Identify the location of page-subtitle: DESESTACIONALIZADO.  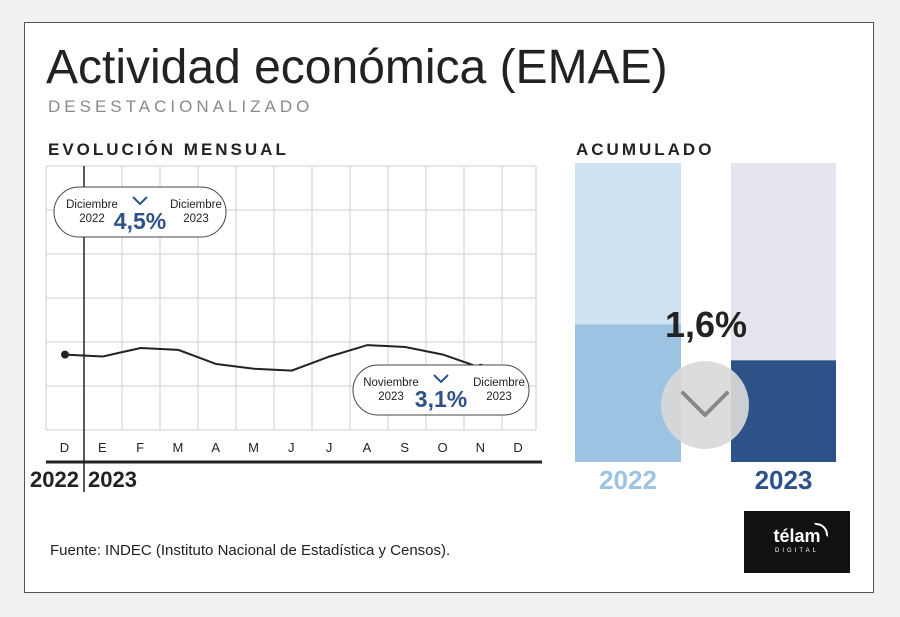
(181, 106).